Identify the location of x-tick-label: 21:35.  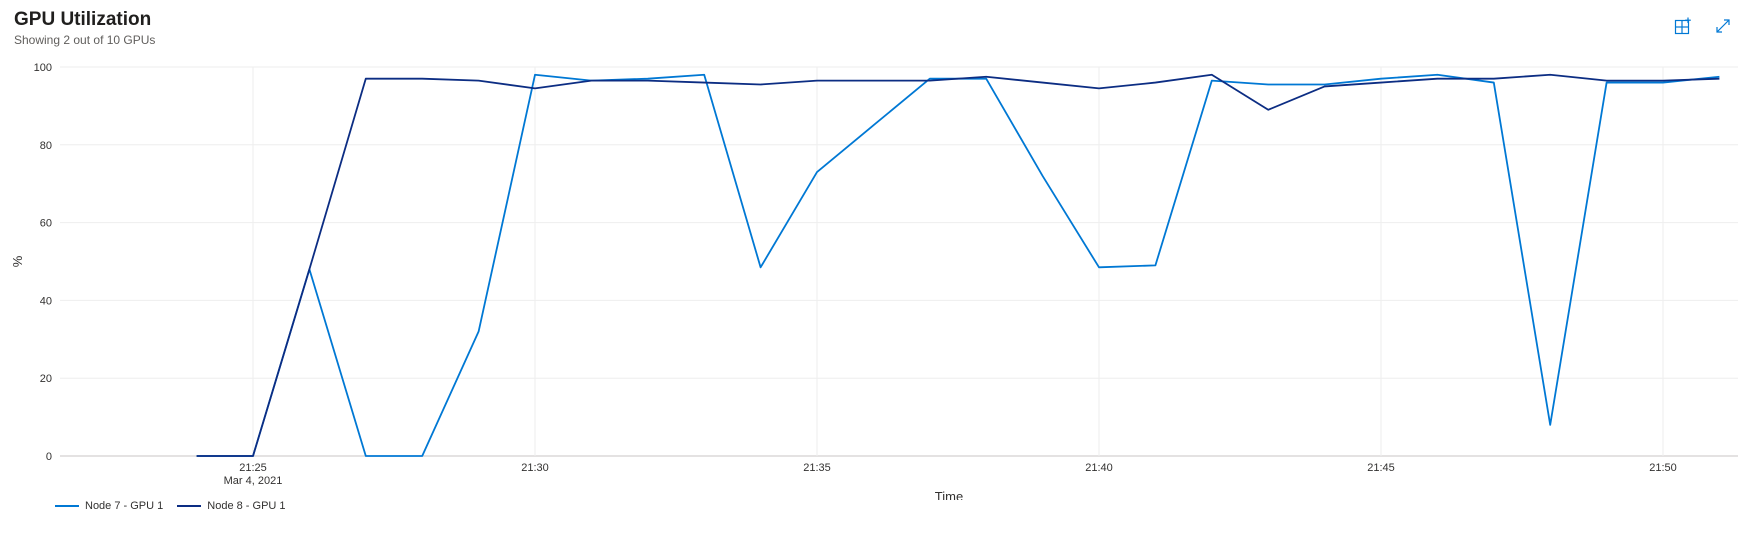
(817, 468).